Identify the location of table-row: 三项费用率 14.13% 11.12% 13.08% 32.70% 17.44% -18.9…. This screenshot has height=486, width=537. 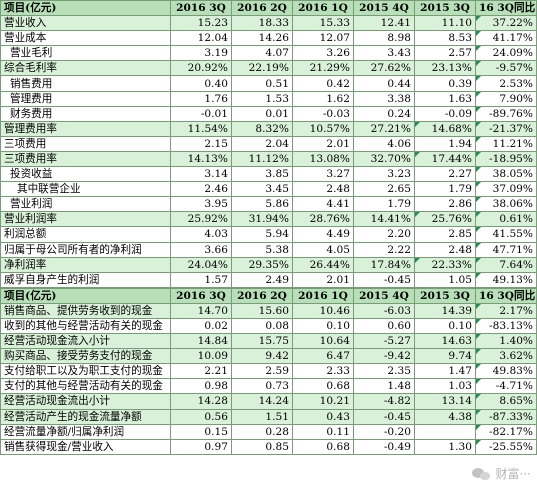
(268, 159).